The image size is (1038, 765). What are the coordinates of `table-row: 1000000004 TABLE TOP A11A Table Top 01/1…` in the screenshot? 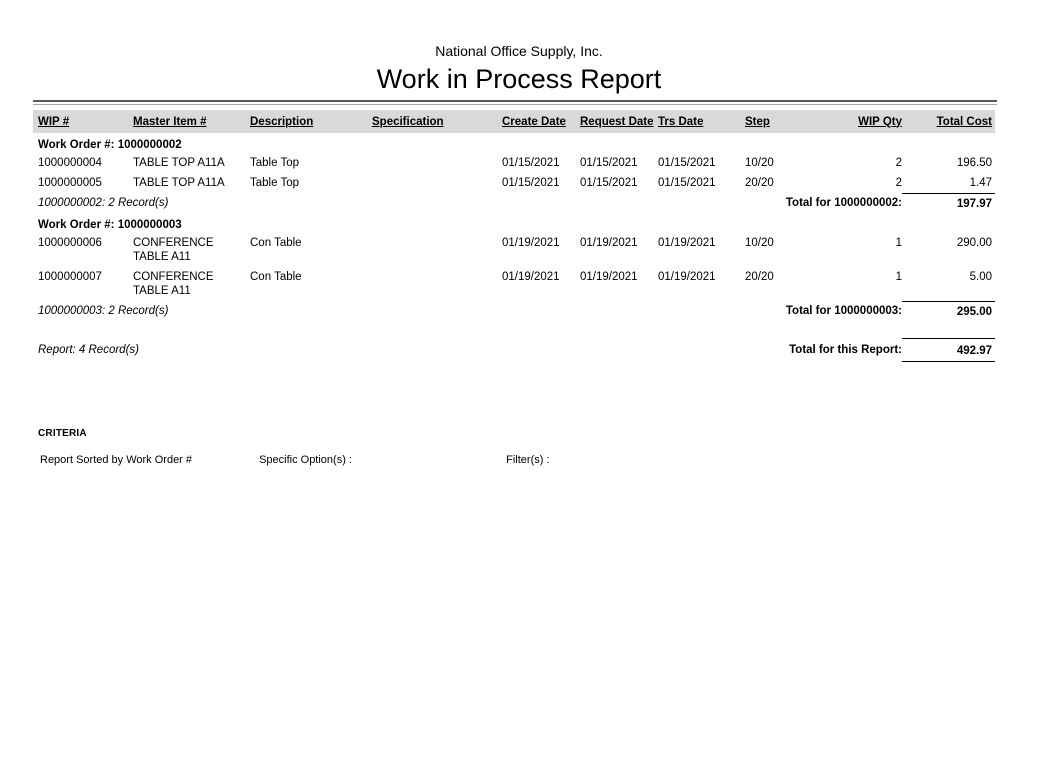 It's located at (514, 163).